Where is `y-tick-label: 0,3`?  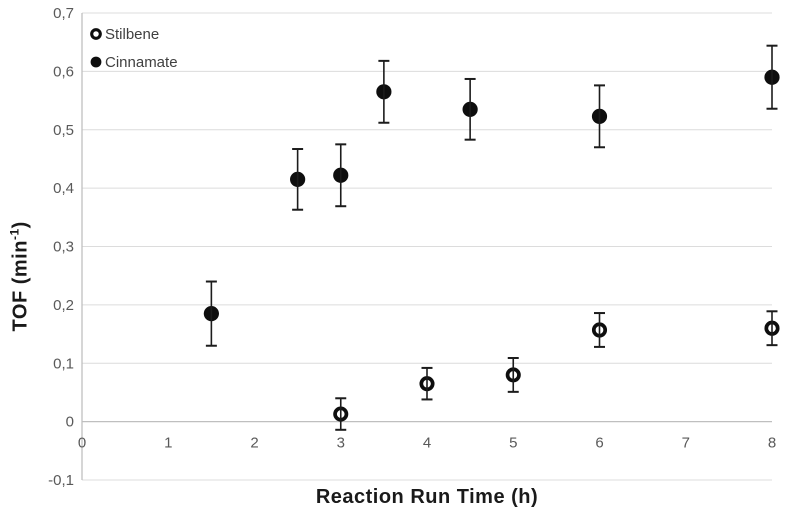 y-tick-label: 0,3 is located at coordinates (63, 247).